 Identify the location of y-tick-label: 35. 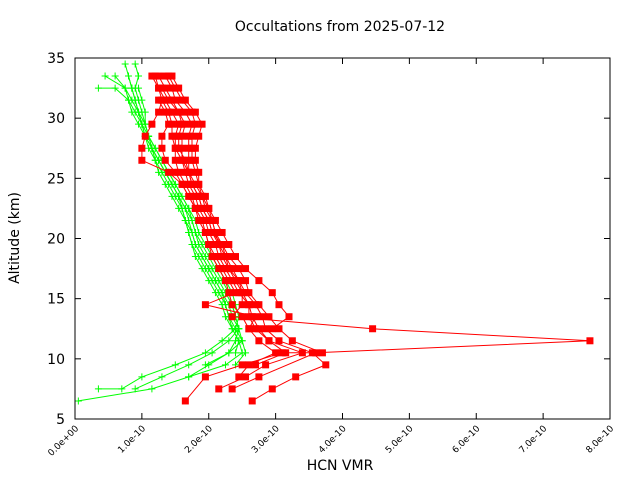
(56, 59).